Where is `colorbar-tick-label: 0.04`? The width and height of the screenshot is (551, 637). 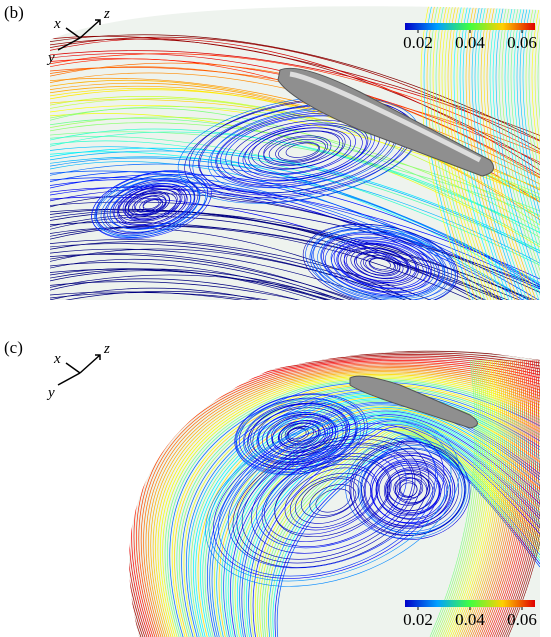 colorbar-tick-label: 0.04 is located at coordinates (470, 619).